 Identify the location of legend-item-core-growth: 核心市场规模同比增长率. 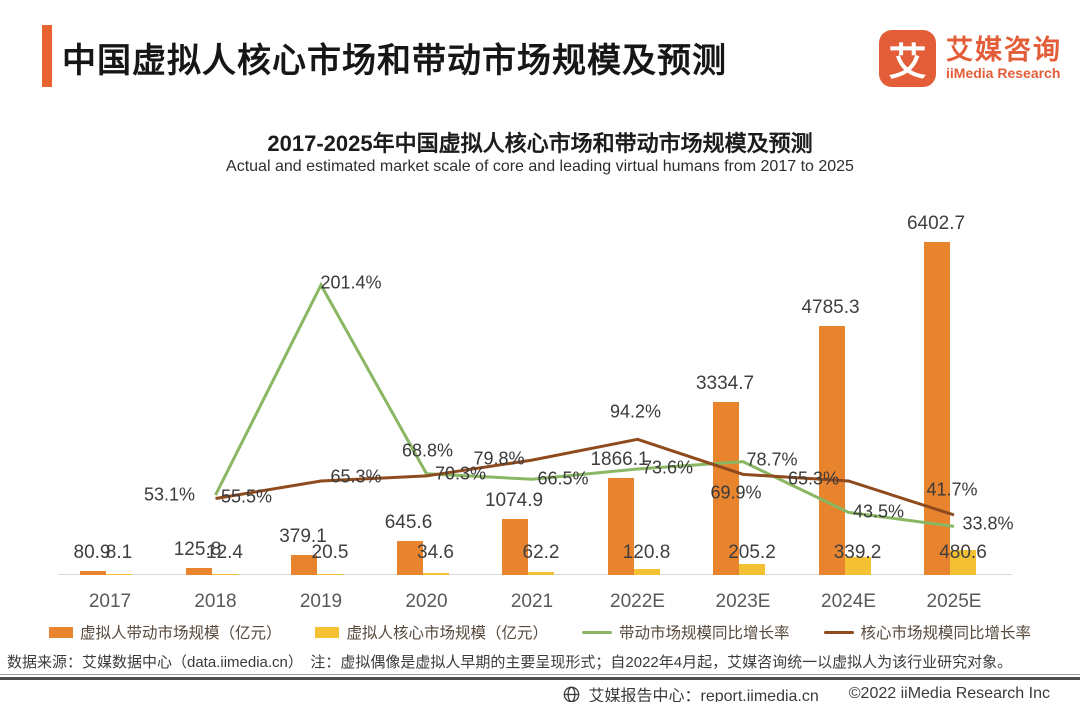
(927, 632).